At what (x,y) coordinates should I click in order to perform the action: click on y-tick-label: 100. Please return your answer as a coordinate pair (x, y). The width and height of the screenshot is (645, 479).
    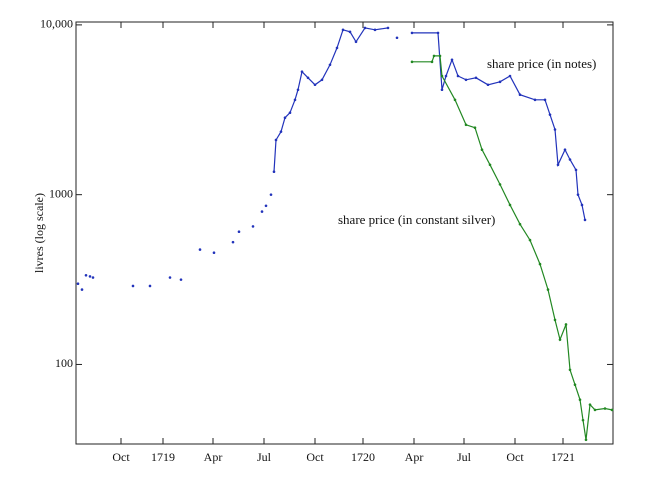
    Looking at the image, I should click on (64, 363).